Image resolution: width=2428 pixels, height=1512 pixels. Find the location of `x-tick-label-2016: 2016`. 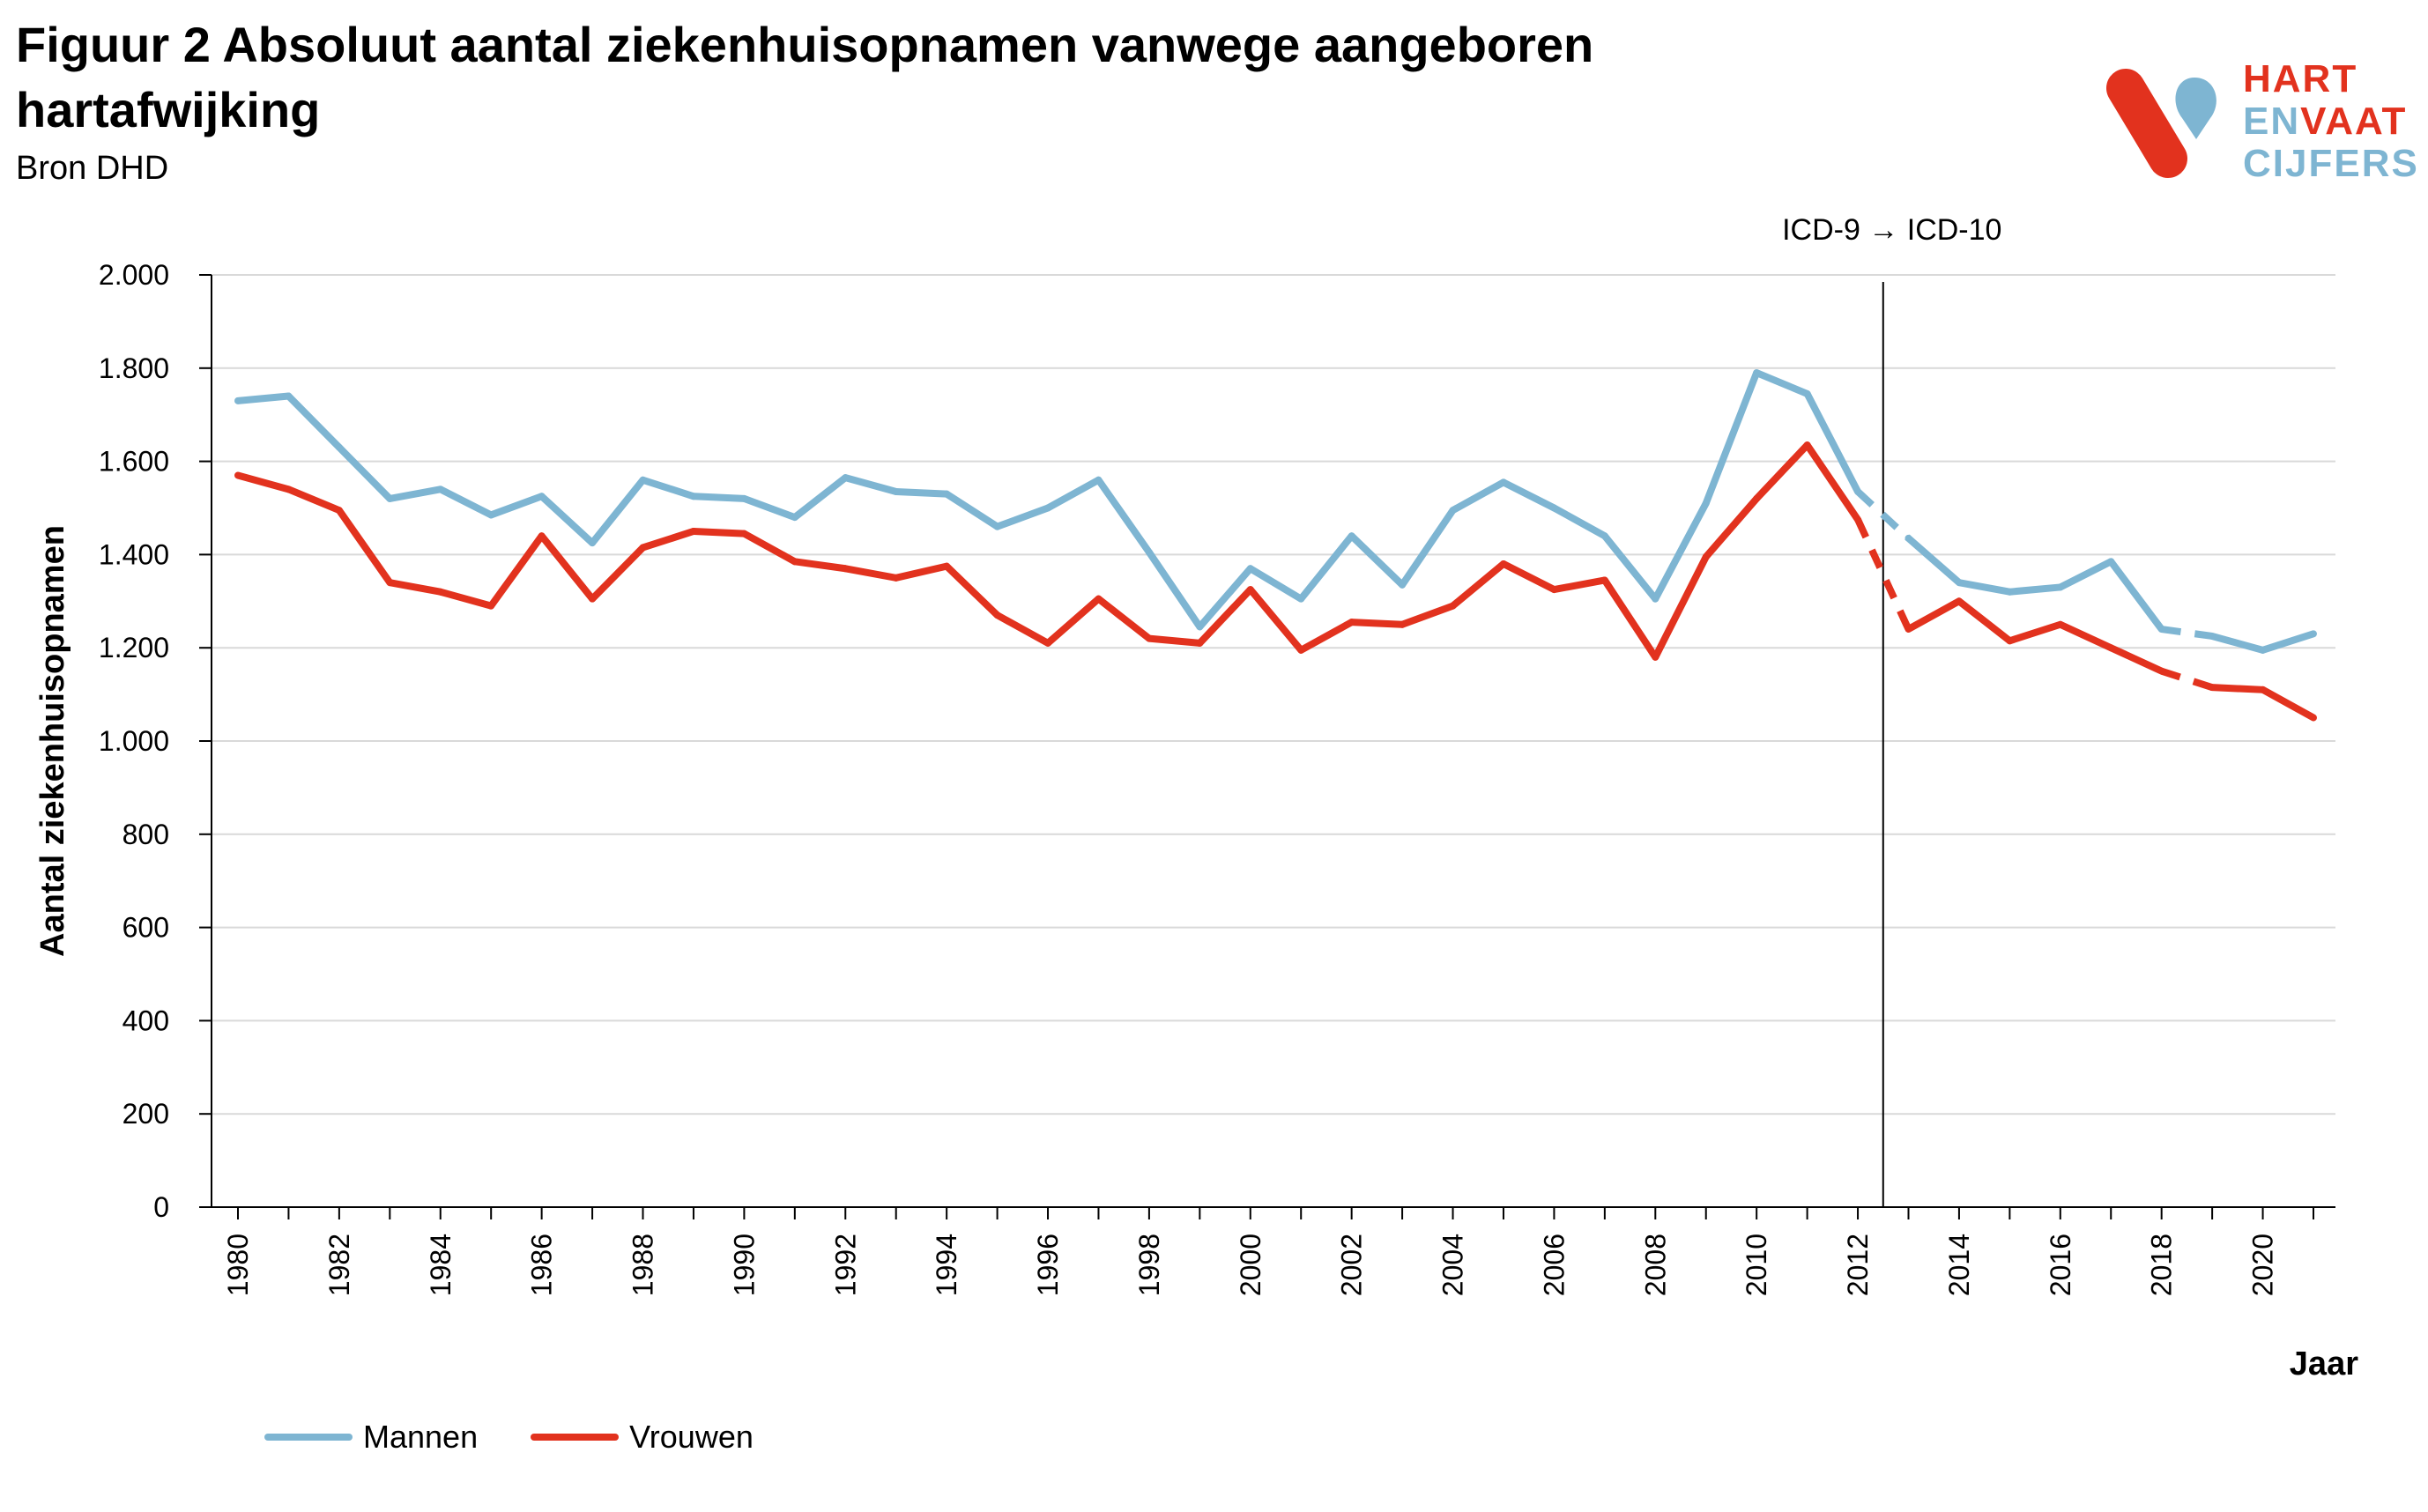

x-tick-label-2016: 2016 is located at coordinates (2060, 1265).